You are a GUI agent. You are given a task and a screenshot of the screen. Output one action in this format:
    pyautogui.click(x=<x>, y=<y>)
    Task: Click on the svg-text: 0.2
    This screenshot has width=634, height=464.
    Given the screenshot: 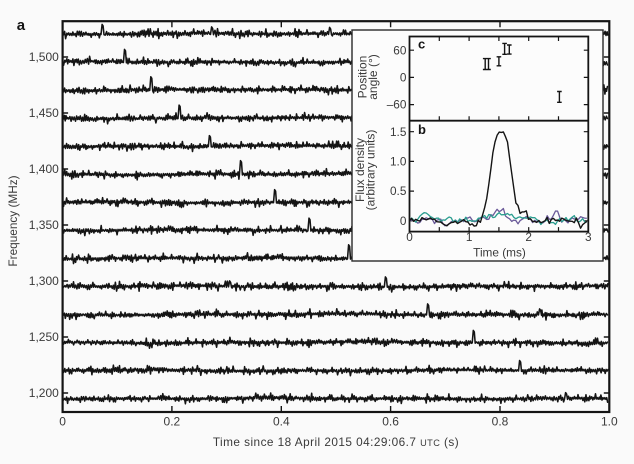 What is the action you would take?
    pyautogui.click(x=172, y=422)
    